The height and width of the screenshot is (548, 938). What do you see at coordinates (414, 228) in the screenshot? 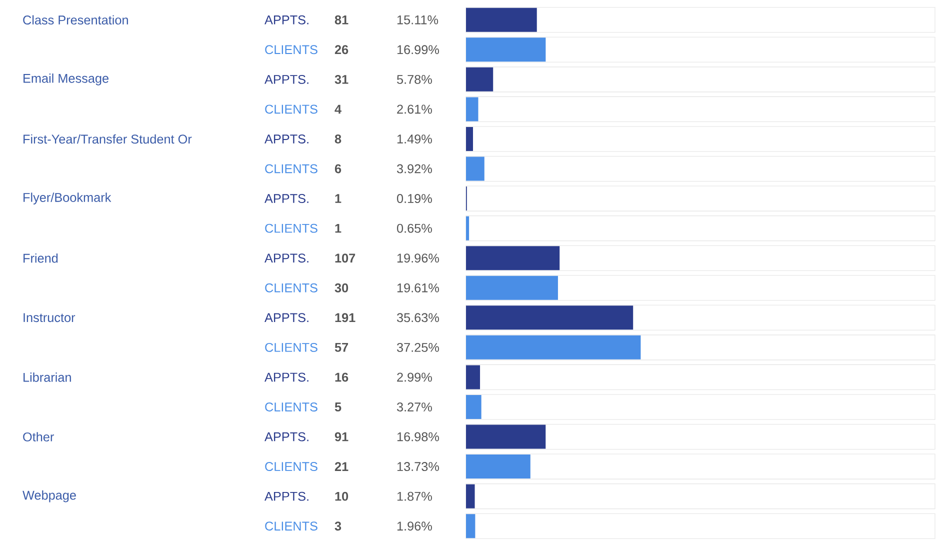
I see `data-label: 0.65%` at bounding box center [414, 228].